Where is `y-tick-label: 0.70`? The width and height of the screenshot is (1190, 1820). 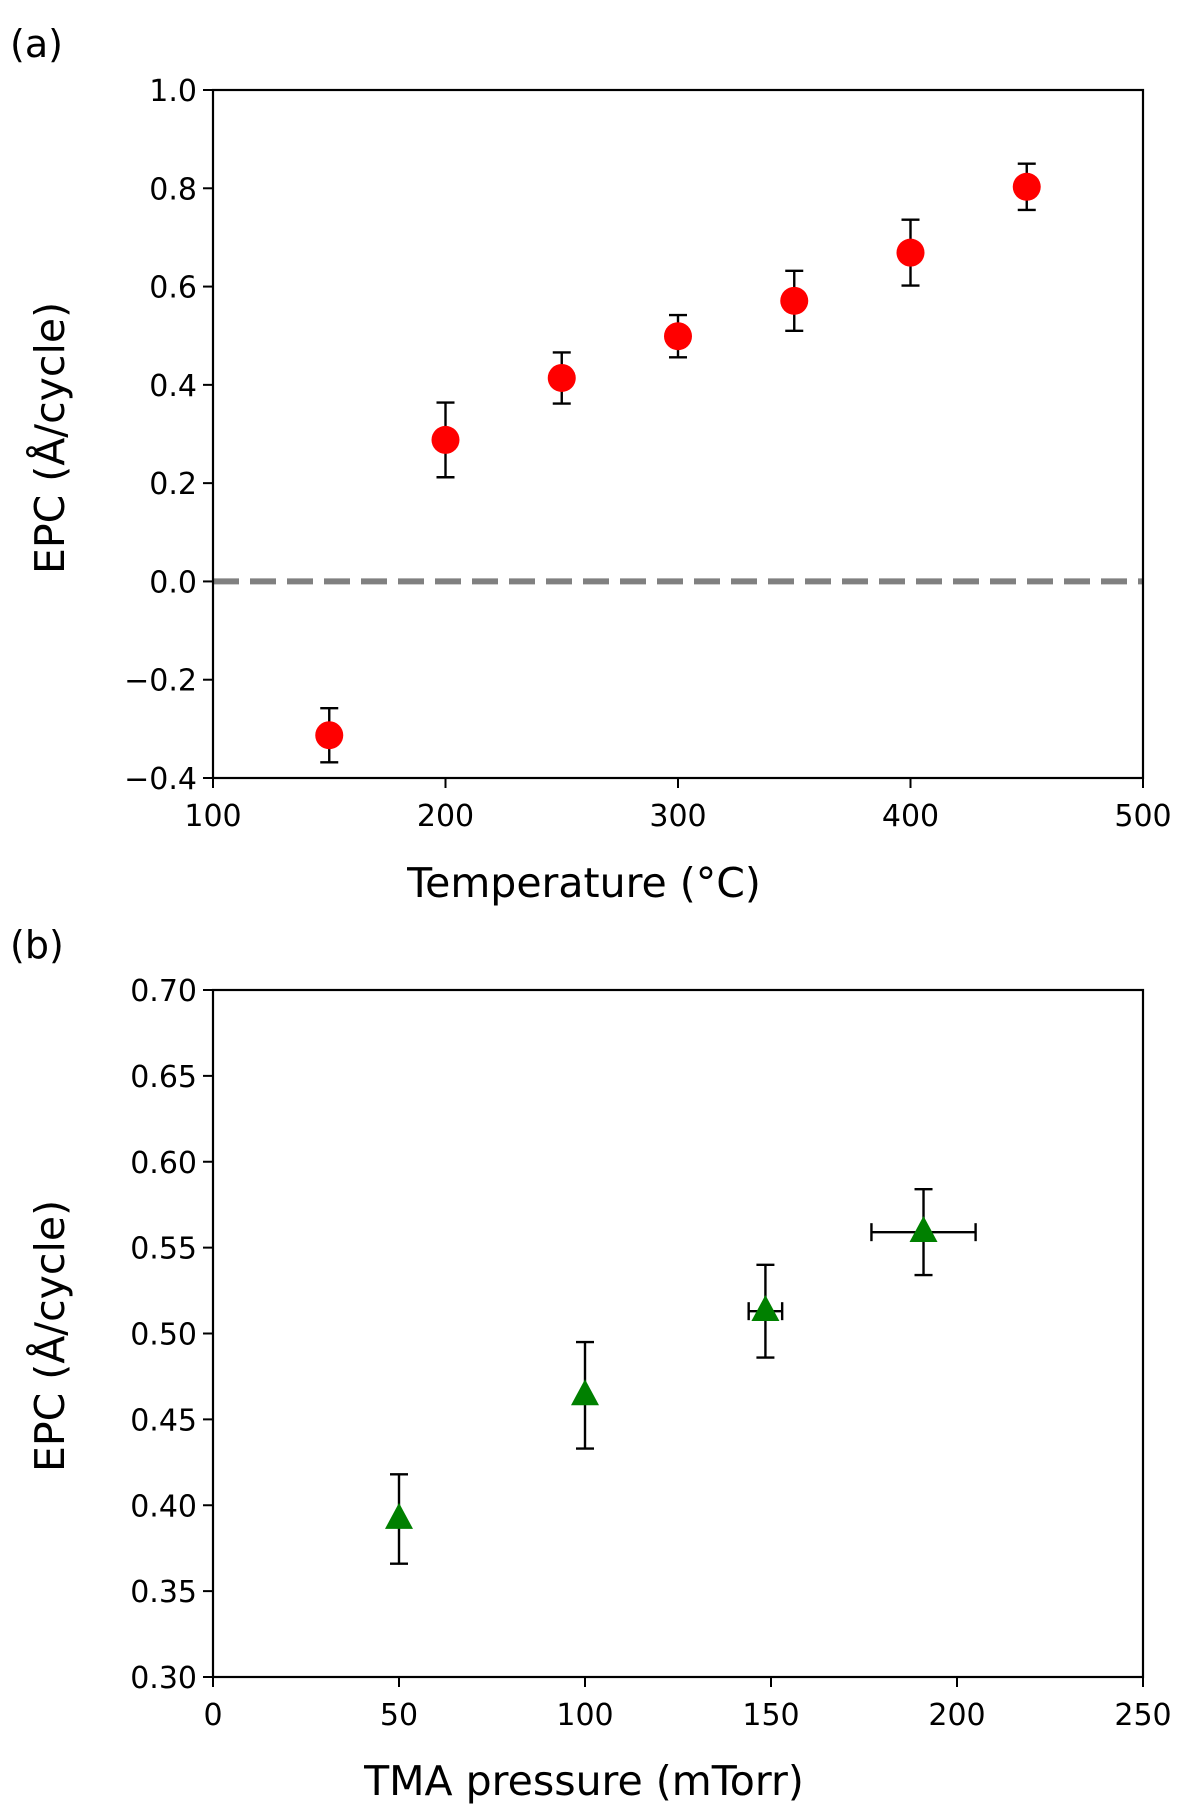
y-tick-label: 0.70 is located at coordinates (163, 991).